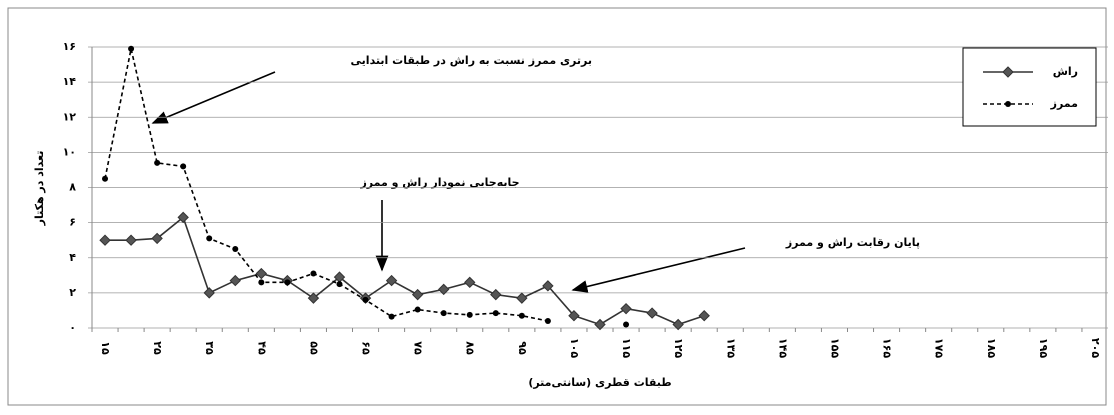 The height and width of the screenshot is (415, 1114). I want to click on x-tick-label: ۱۵, so click(105, 348).